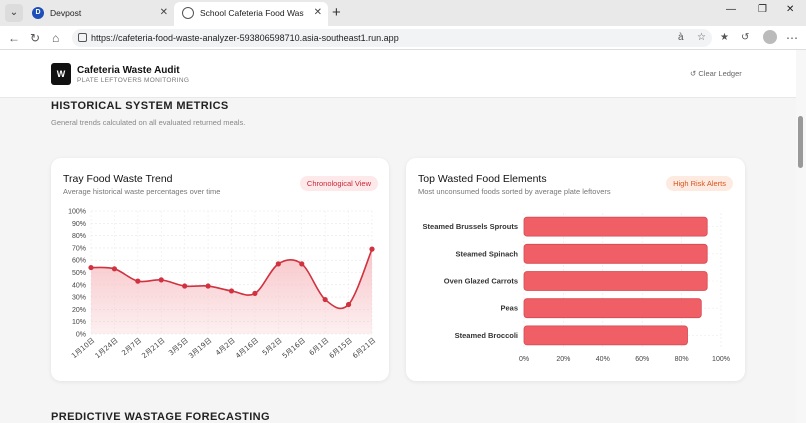 The height and width of the screenshot is (423, 806). I want to click on browser-tab-active: School Cafeteria Food Waste Anal ✕, so click(251, 14).